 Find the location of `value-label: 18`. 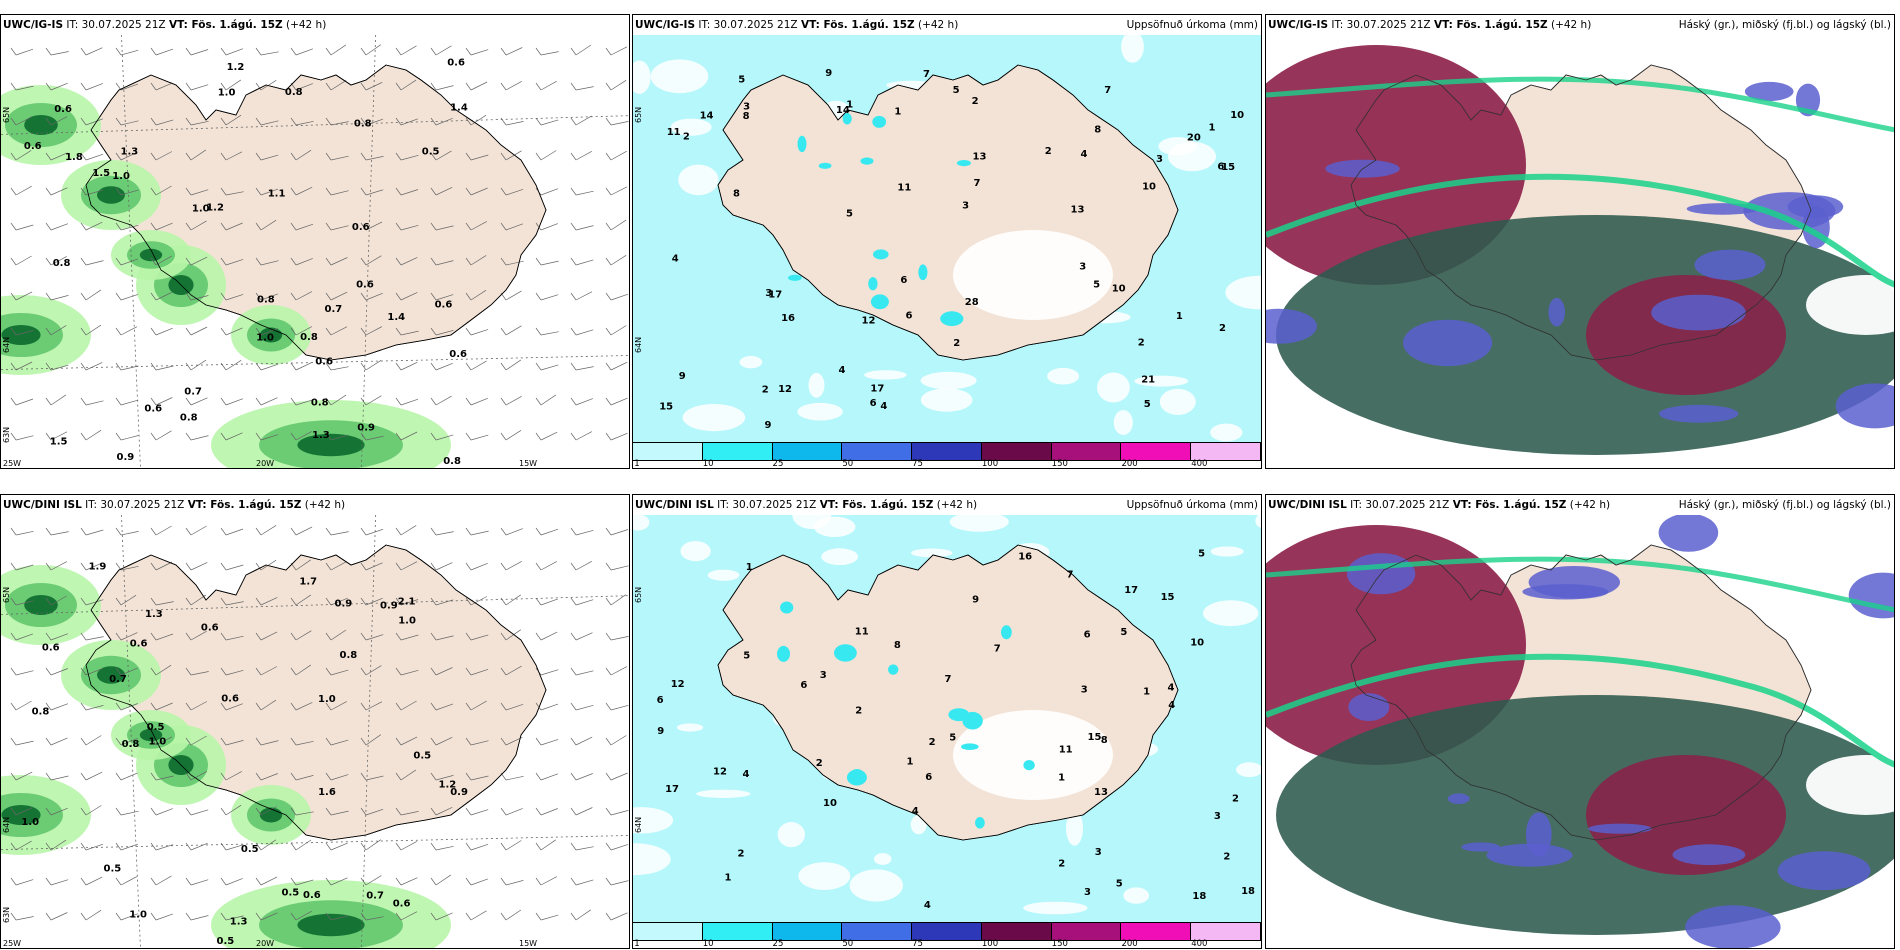

value-label: 18 is located at coordinates (1199, 896).